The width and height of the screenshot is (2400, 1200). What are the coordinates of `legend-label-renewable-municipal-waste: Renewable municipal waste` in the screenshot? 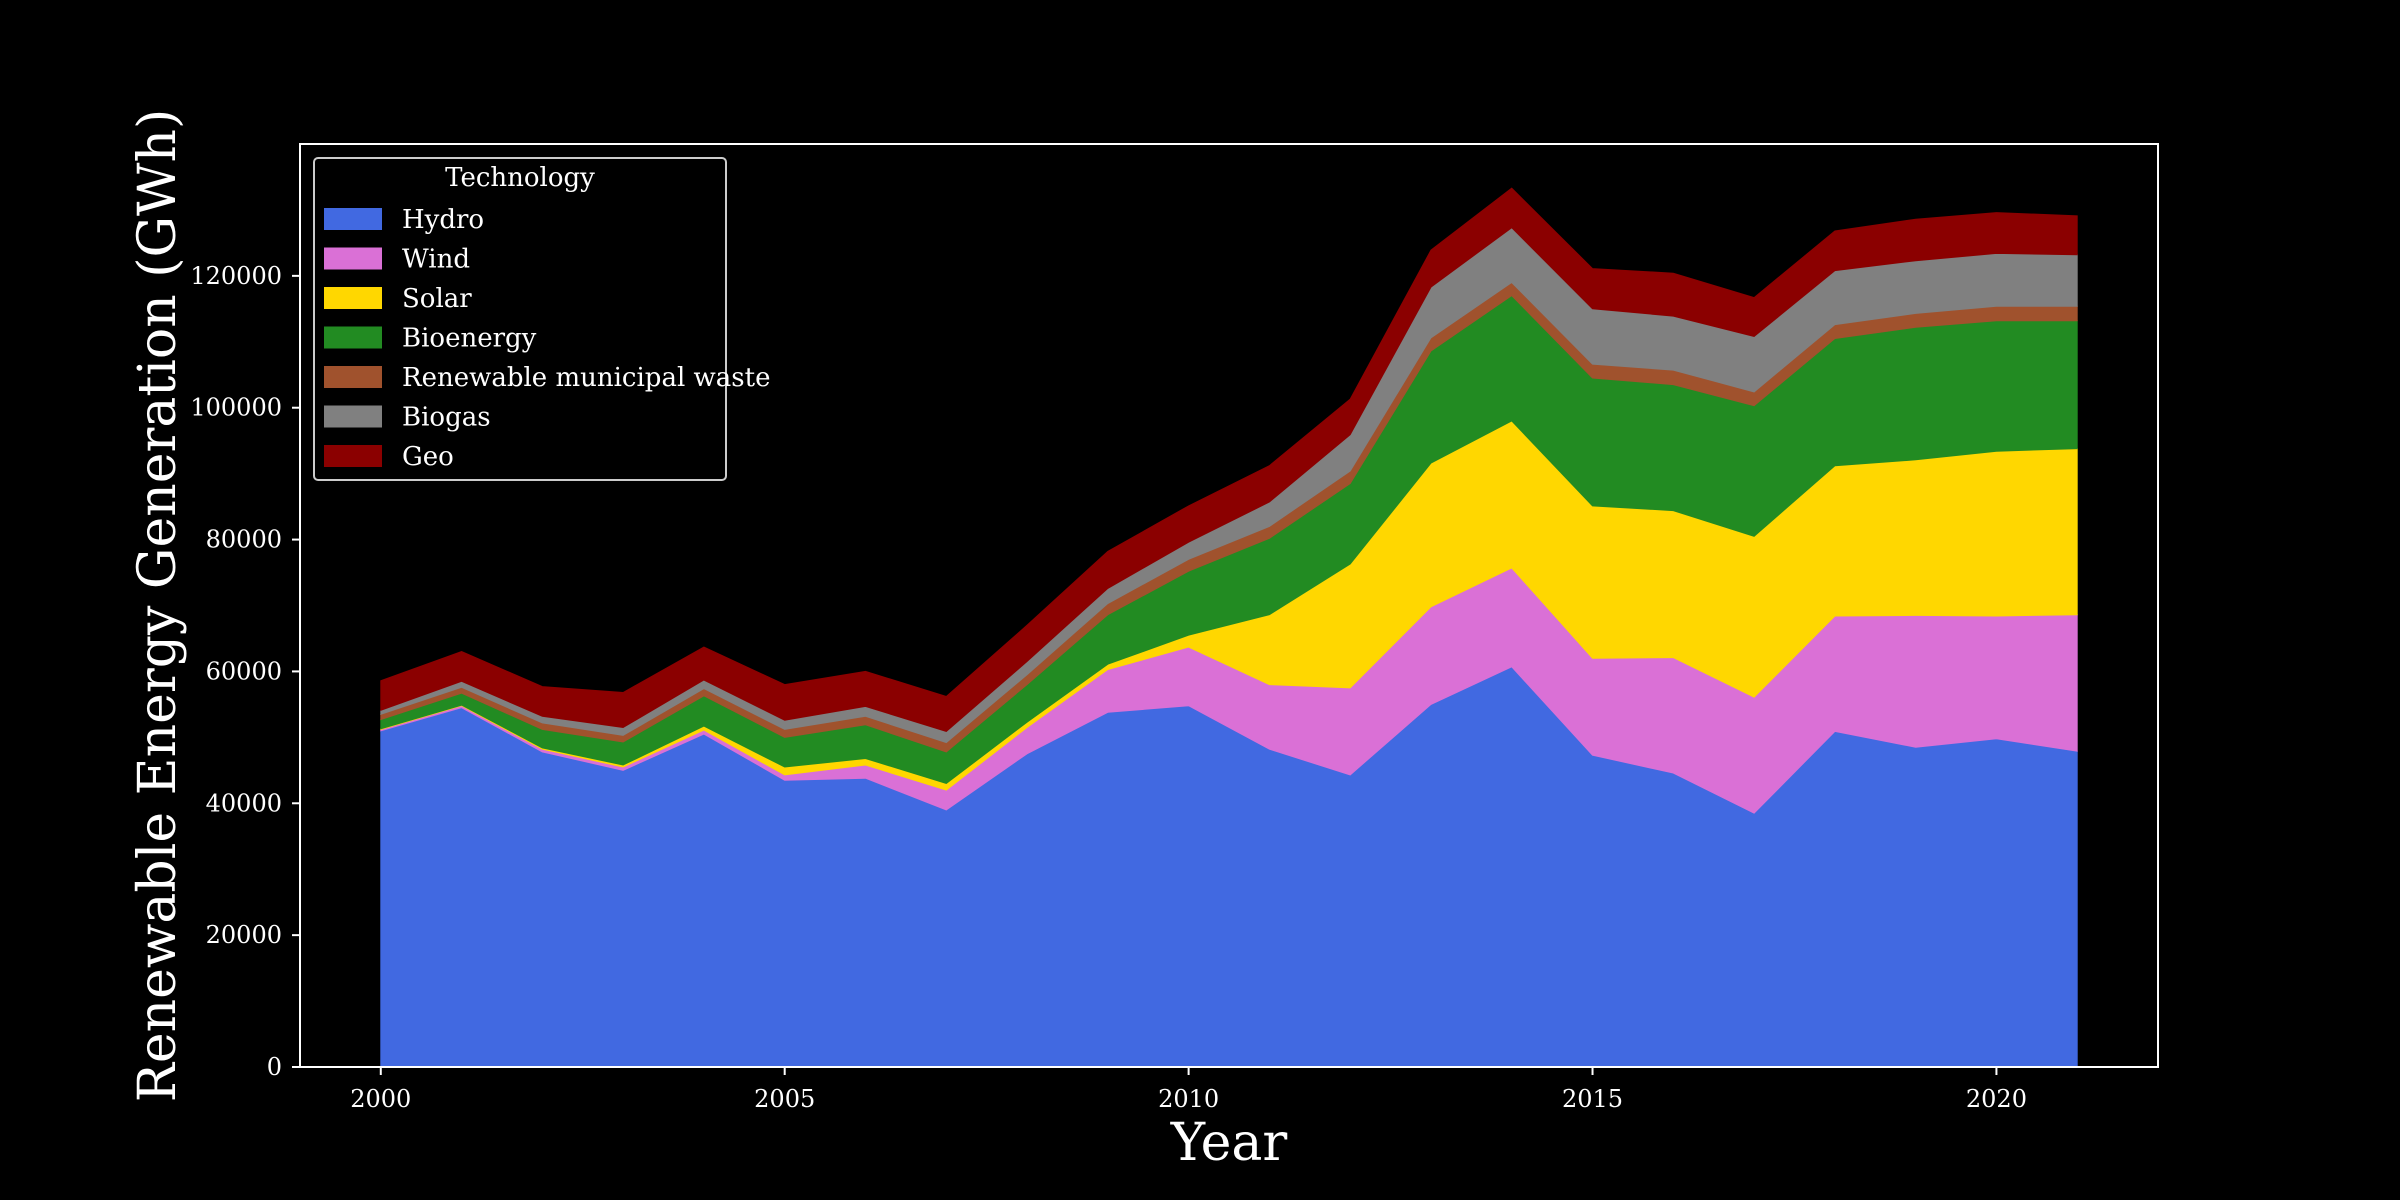 It's located at (586, 378).